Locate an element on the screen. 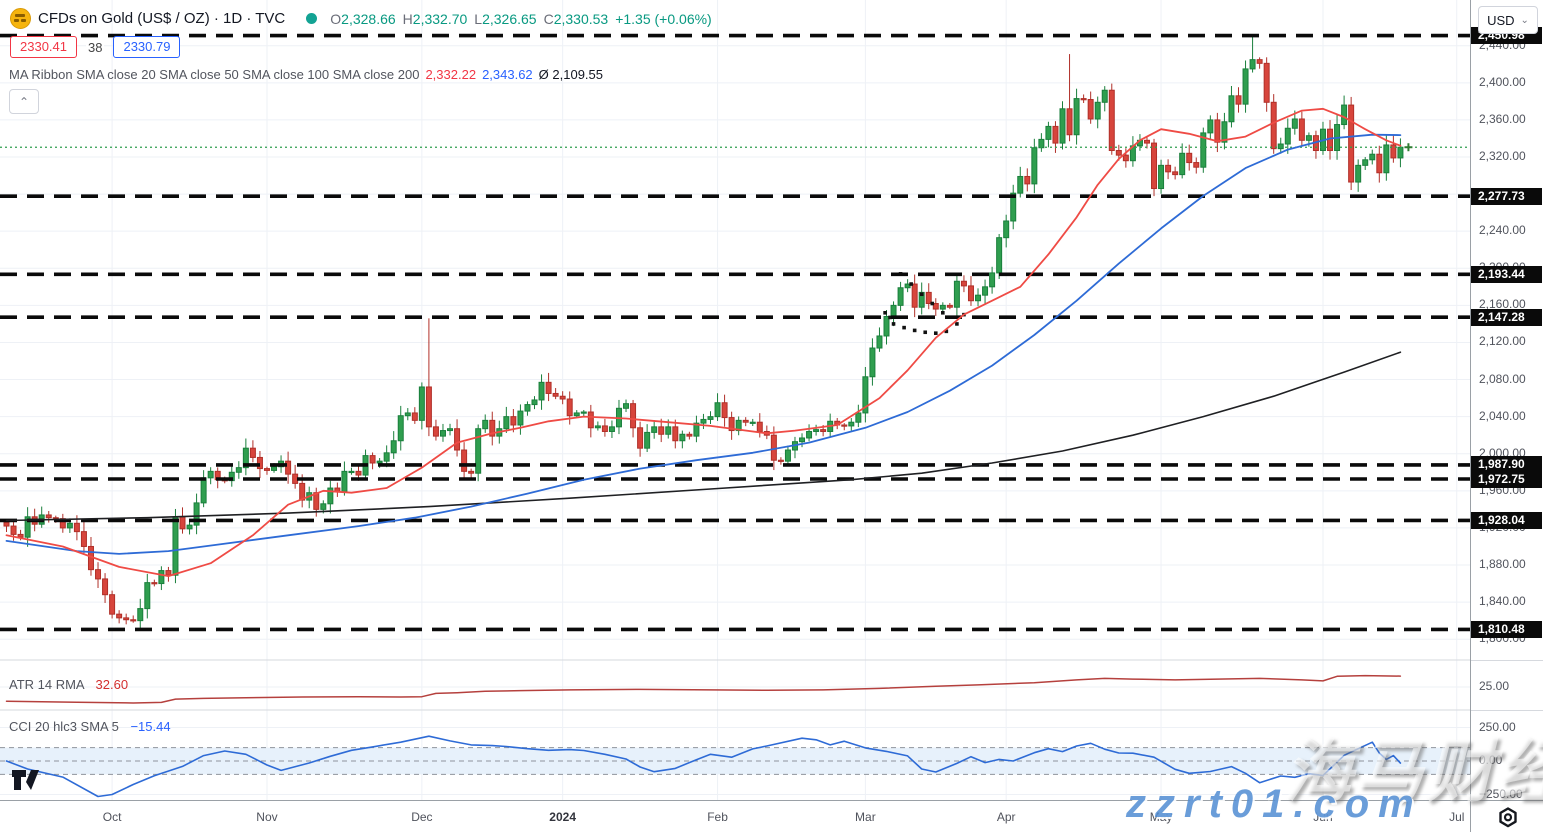 This screenshot has width=1543, height=832. change-value: +1.35 (+0.06%) is located at coordinates (663, 18).